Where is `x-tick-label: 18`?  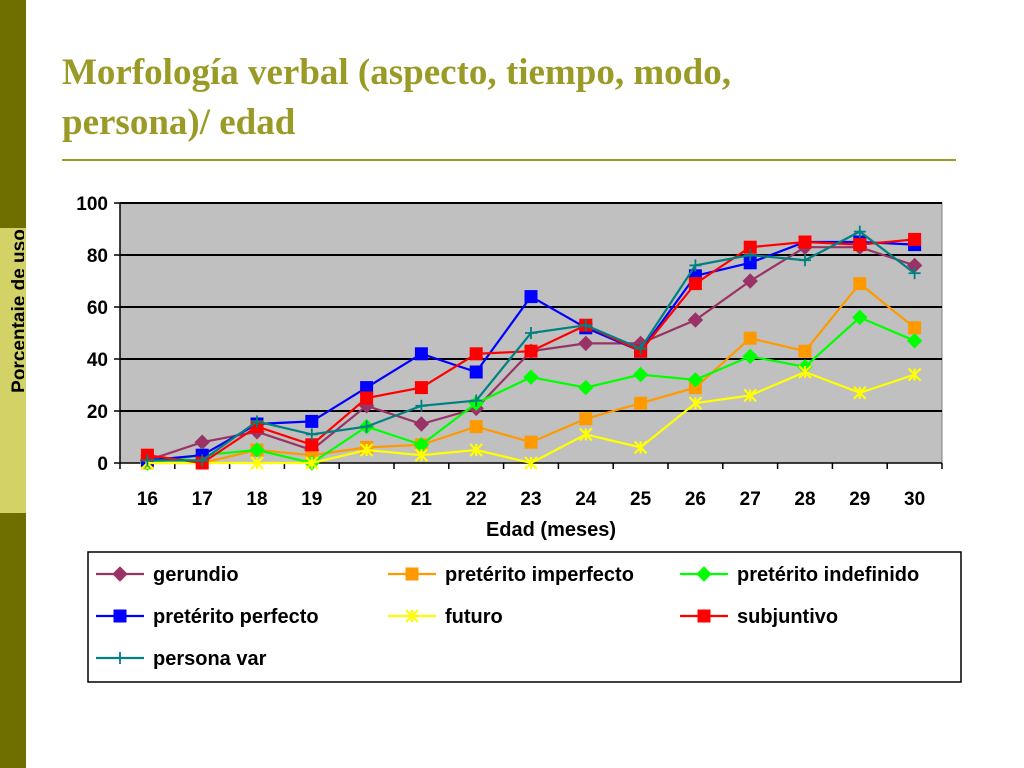
x-tick-label: 18 is located at coordinates (256, 499).